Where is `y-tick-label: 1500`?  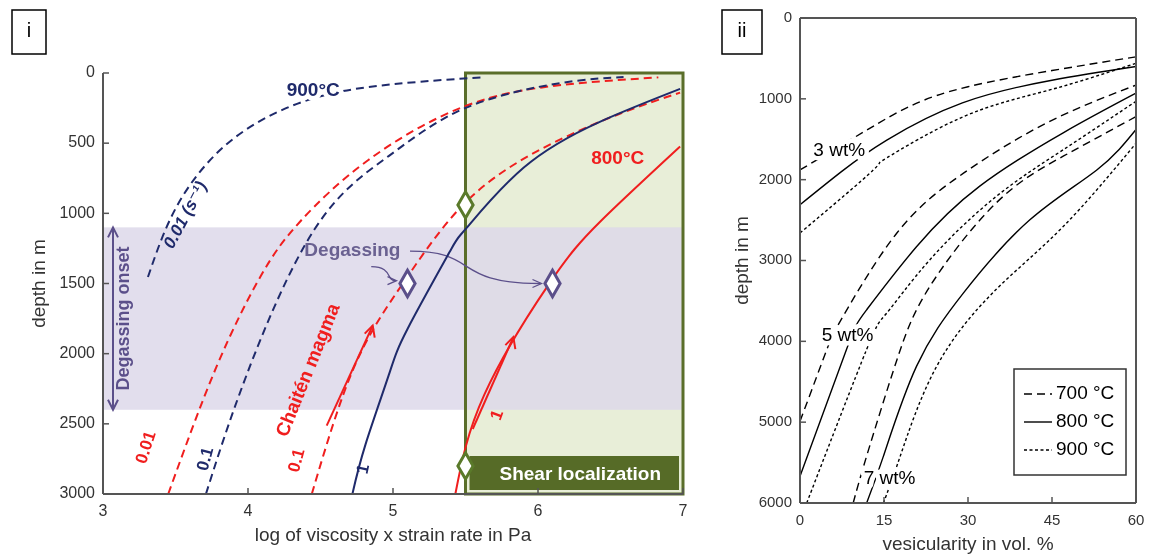 y-tick-label: 1500 is located at coordinates (77, 282).